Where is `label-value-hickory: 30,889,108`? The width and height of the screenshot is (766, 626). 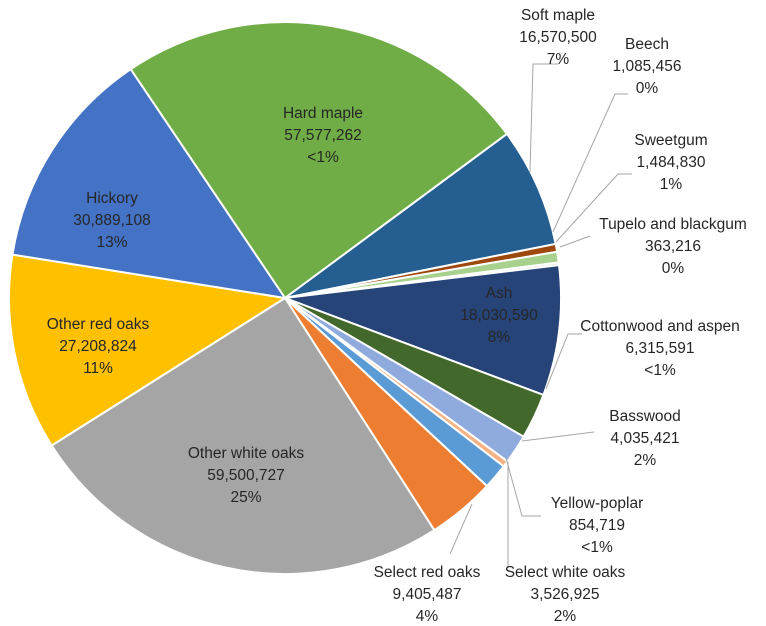 label-value-hickory: 30,889,108 is located at coordinates (112, 220).